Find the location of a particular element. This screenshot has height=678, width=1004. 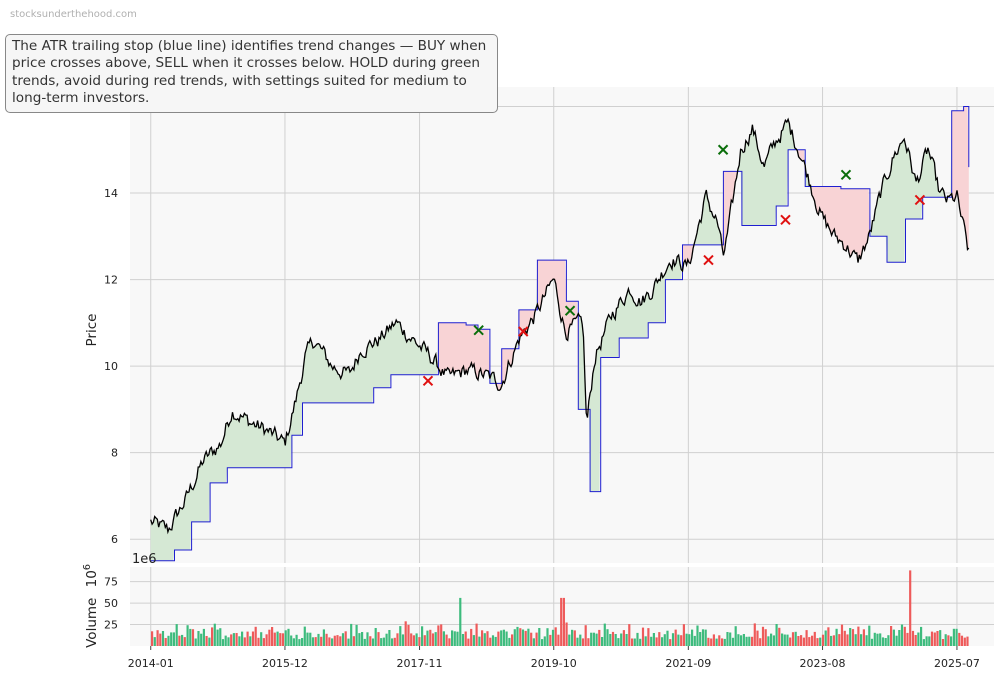

x-tick-label: 2023-08 is located at coordinates (823, 663).